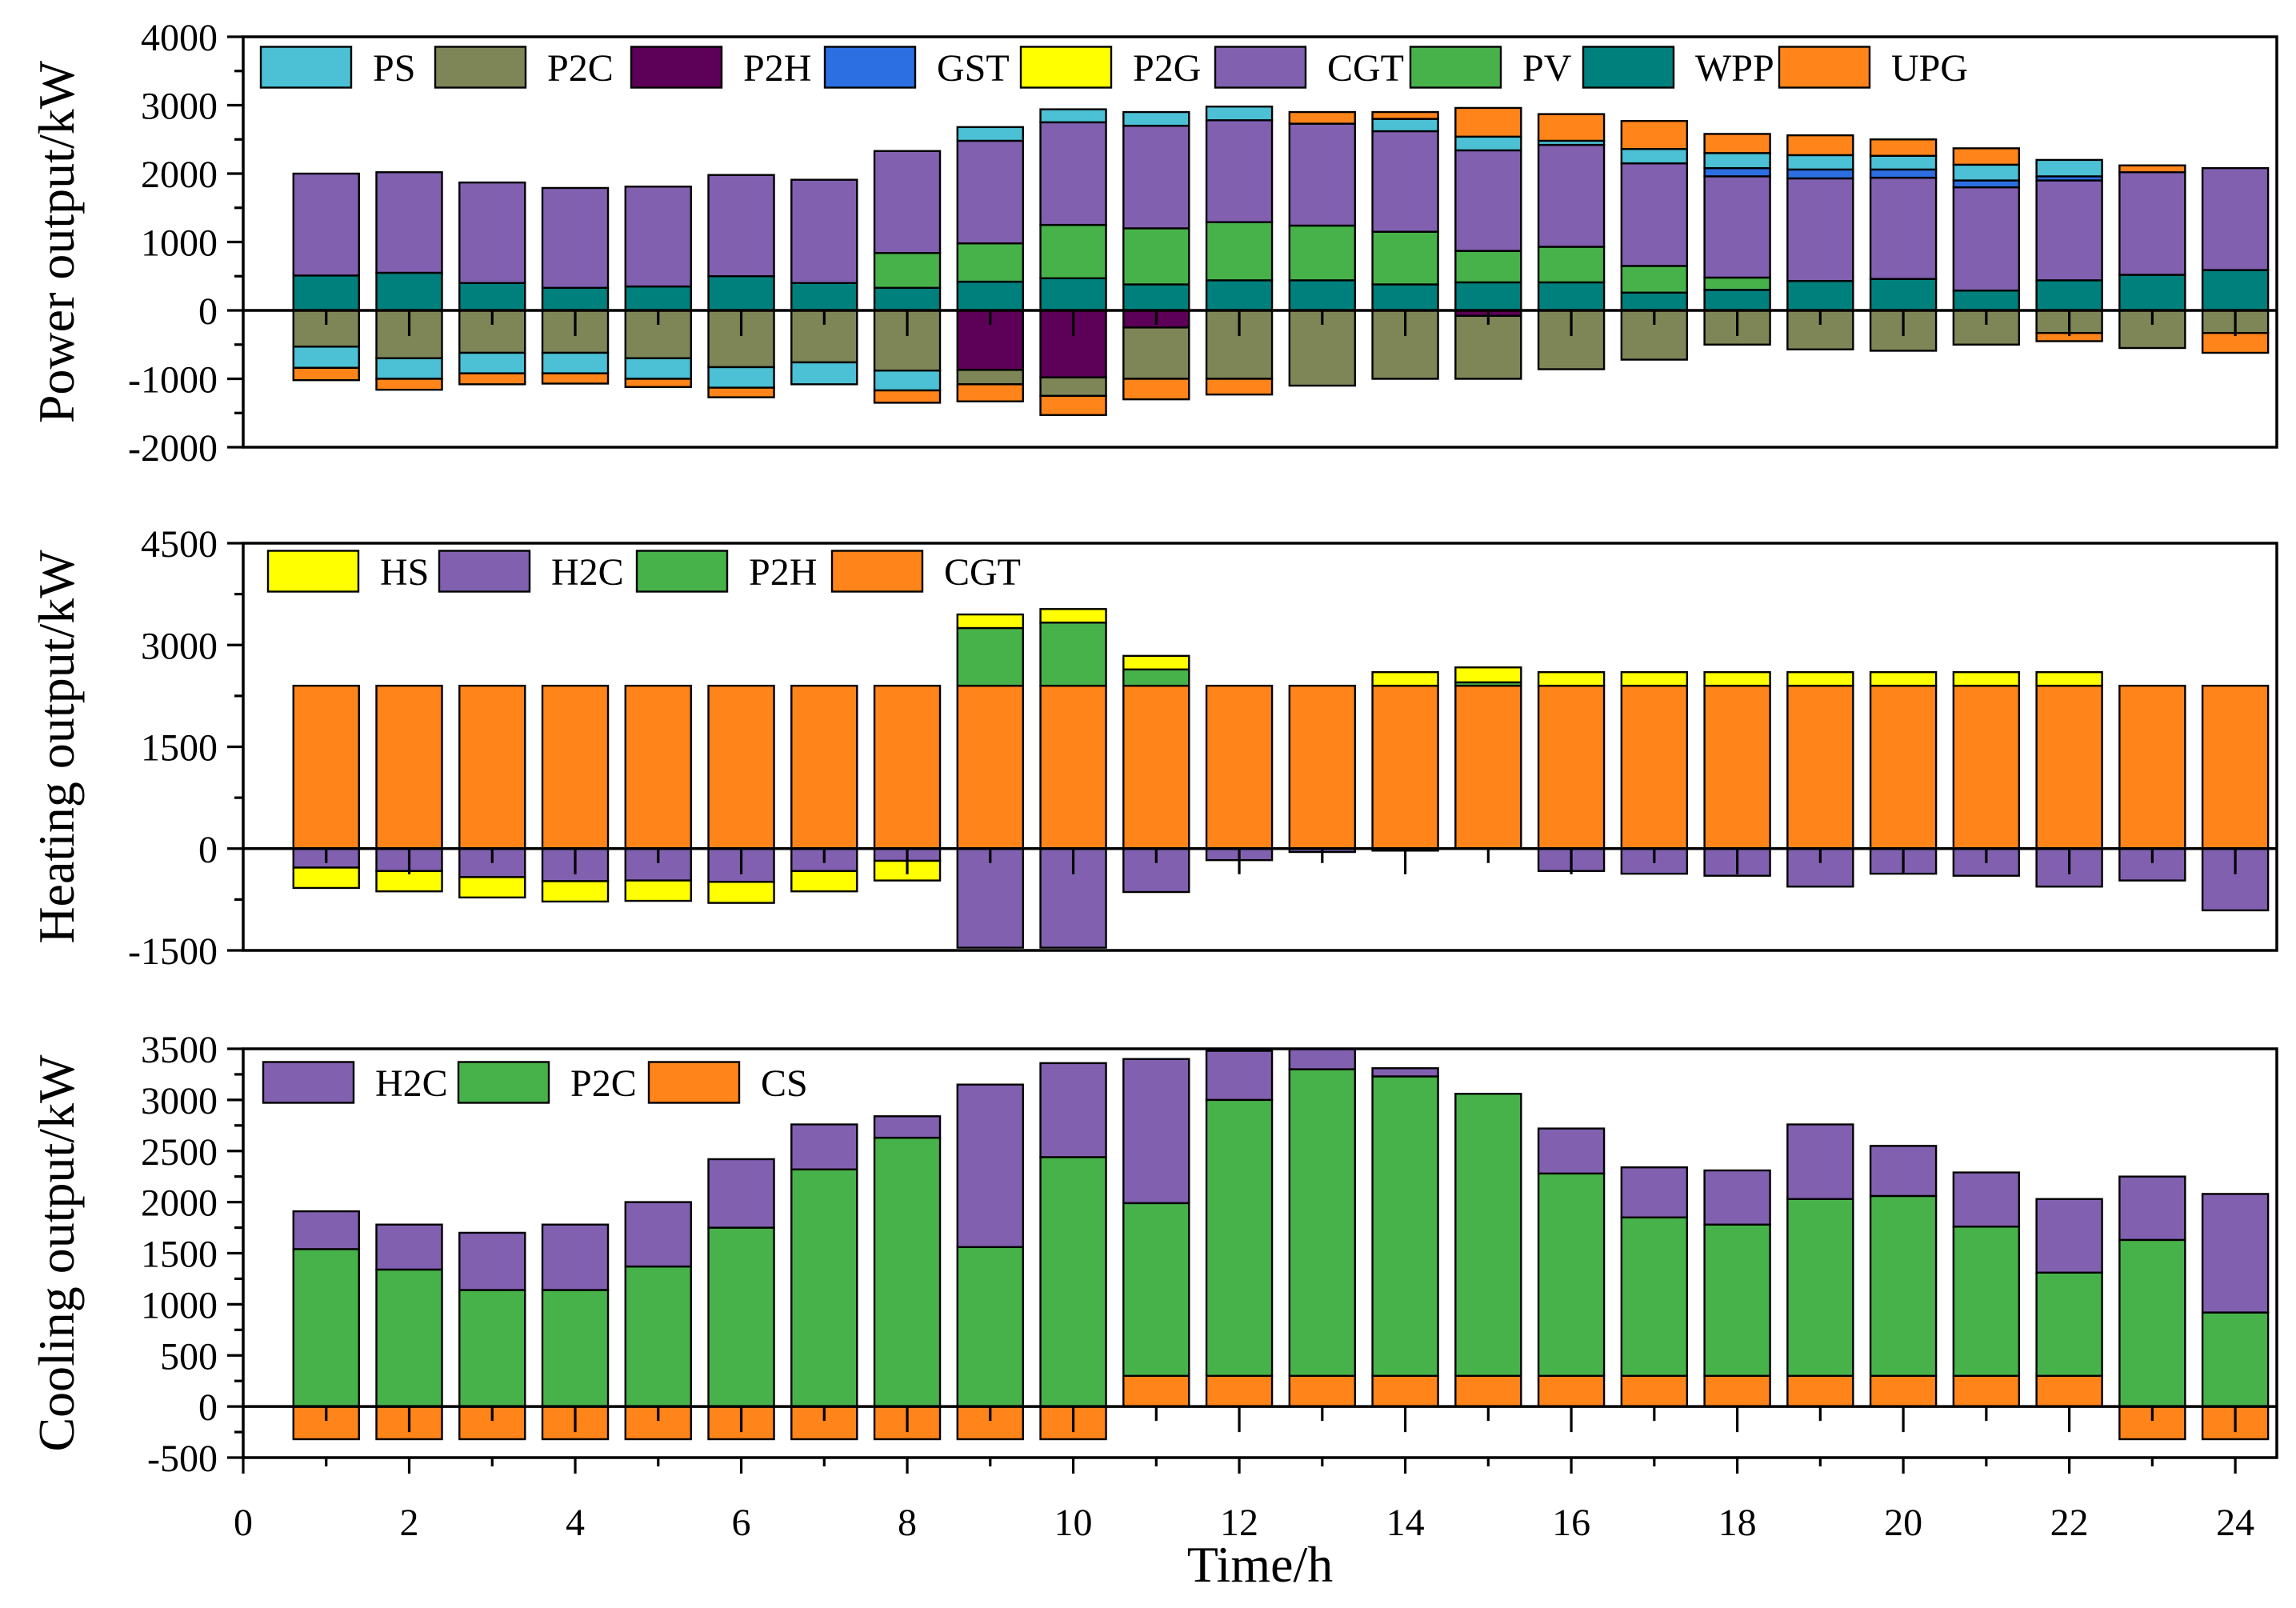  I want to click on power-panel-bar-wpp-h5, so click(658, 298).